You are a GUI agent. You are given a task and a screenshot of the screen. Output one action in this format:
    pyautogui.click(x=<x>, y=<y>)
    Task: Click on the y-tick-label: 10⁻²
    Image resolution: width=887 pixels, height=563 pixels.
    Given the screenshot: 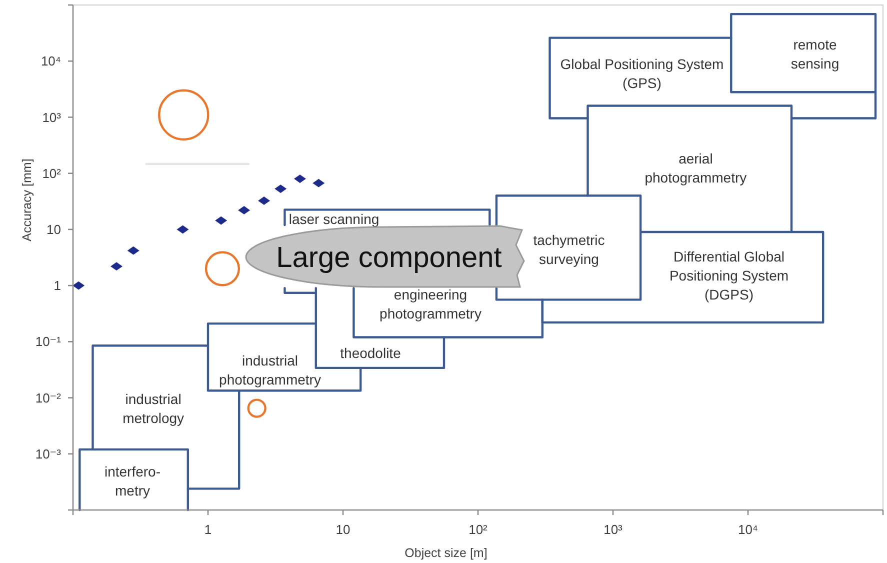 What is the action you would take?
    pyautogui.click(x=48, y=398)
    